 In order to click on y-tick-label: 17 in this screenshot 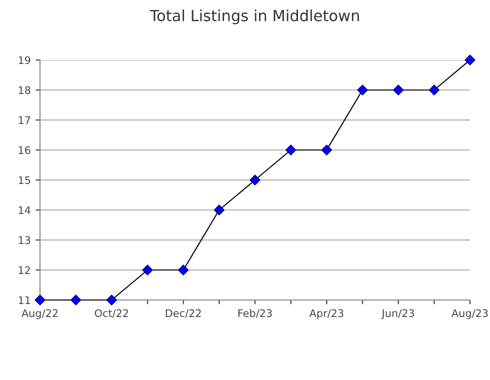, I will do `click(24, 120)`.